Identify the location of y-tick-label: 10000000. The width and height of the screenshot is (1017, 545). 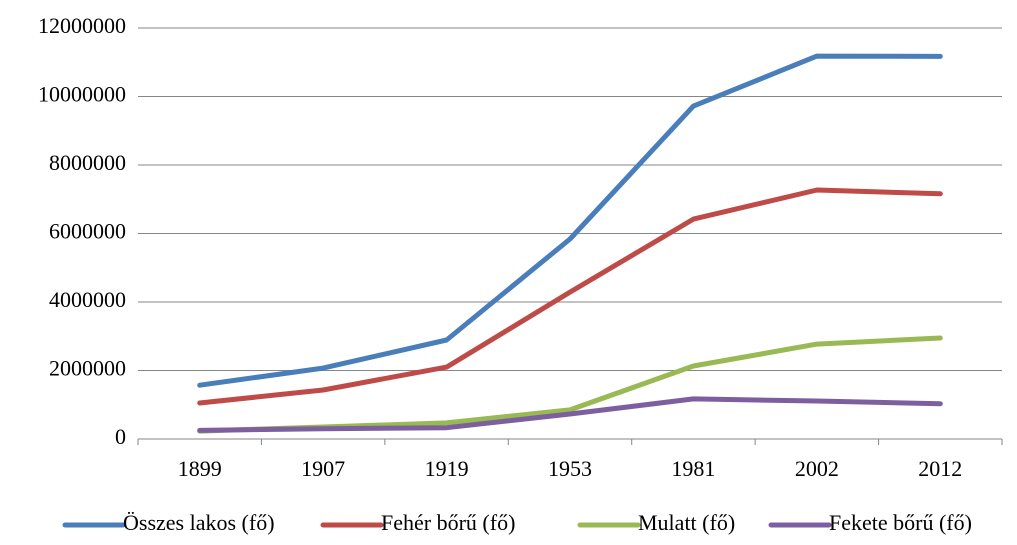
(82, 94).